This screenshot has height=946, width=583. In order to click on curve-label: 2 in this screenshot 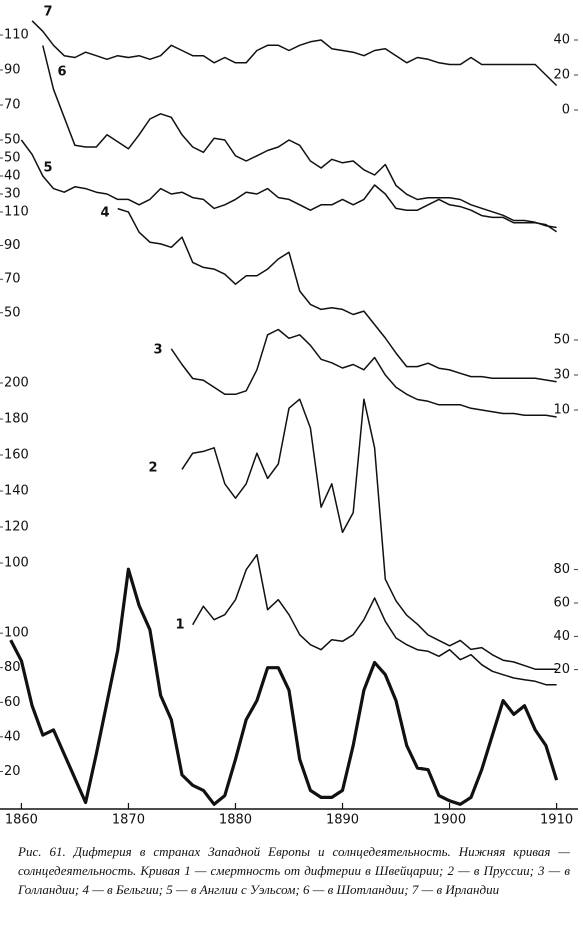, I will do `click(152, 468)`.